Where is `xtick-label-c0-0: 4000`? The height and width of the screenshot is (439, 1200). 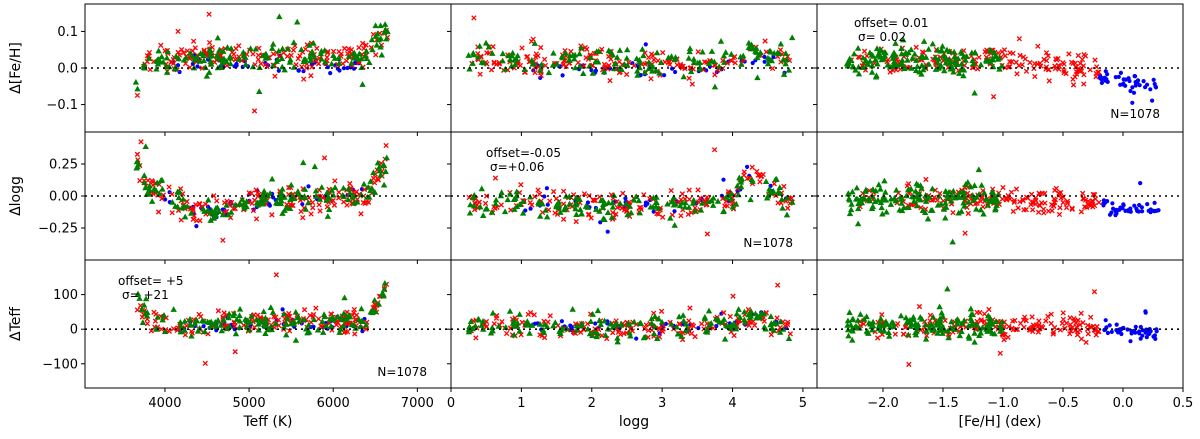
xtick-label-c0-0: 4000 is located at coordinates (164, 403).